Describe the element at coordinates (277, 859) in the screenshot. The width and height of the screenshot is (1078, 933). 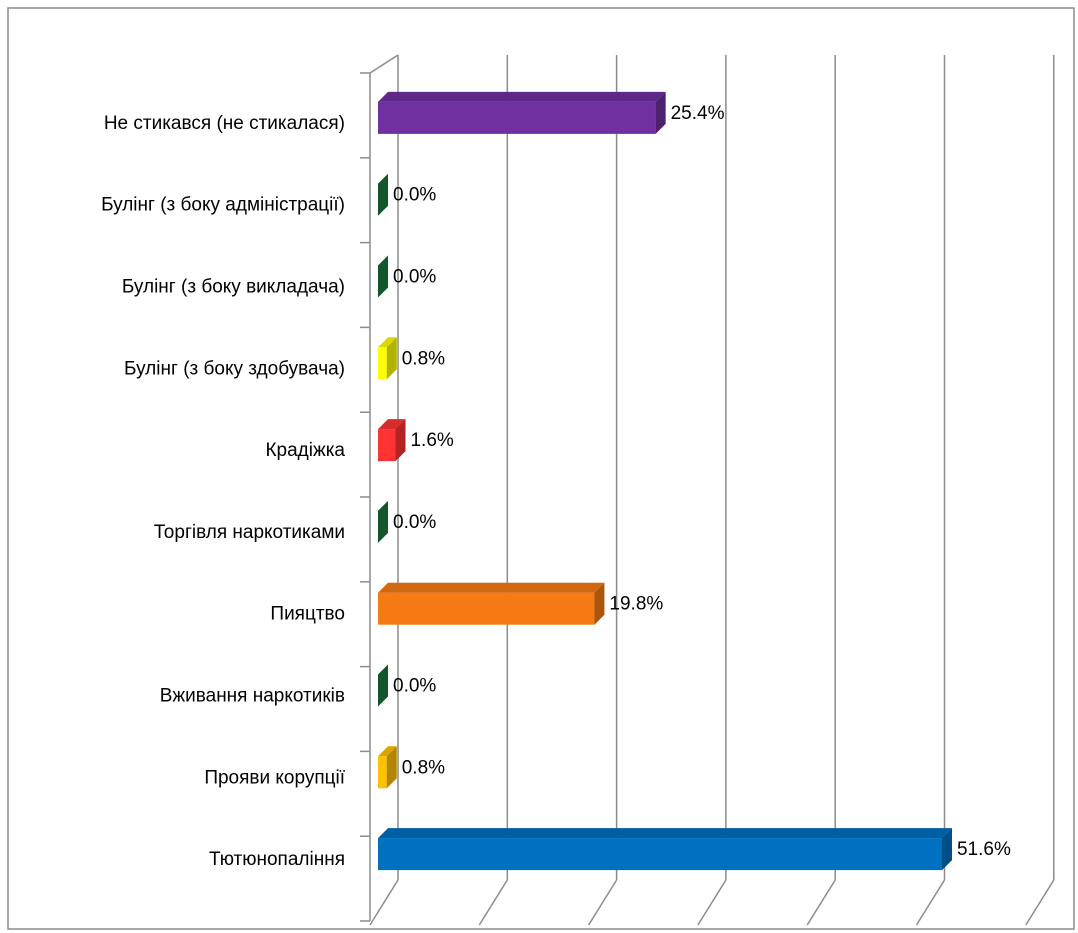
I see `category-label: Тютюнопаління` at that location.